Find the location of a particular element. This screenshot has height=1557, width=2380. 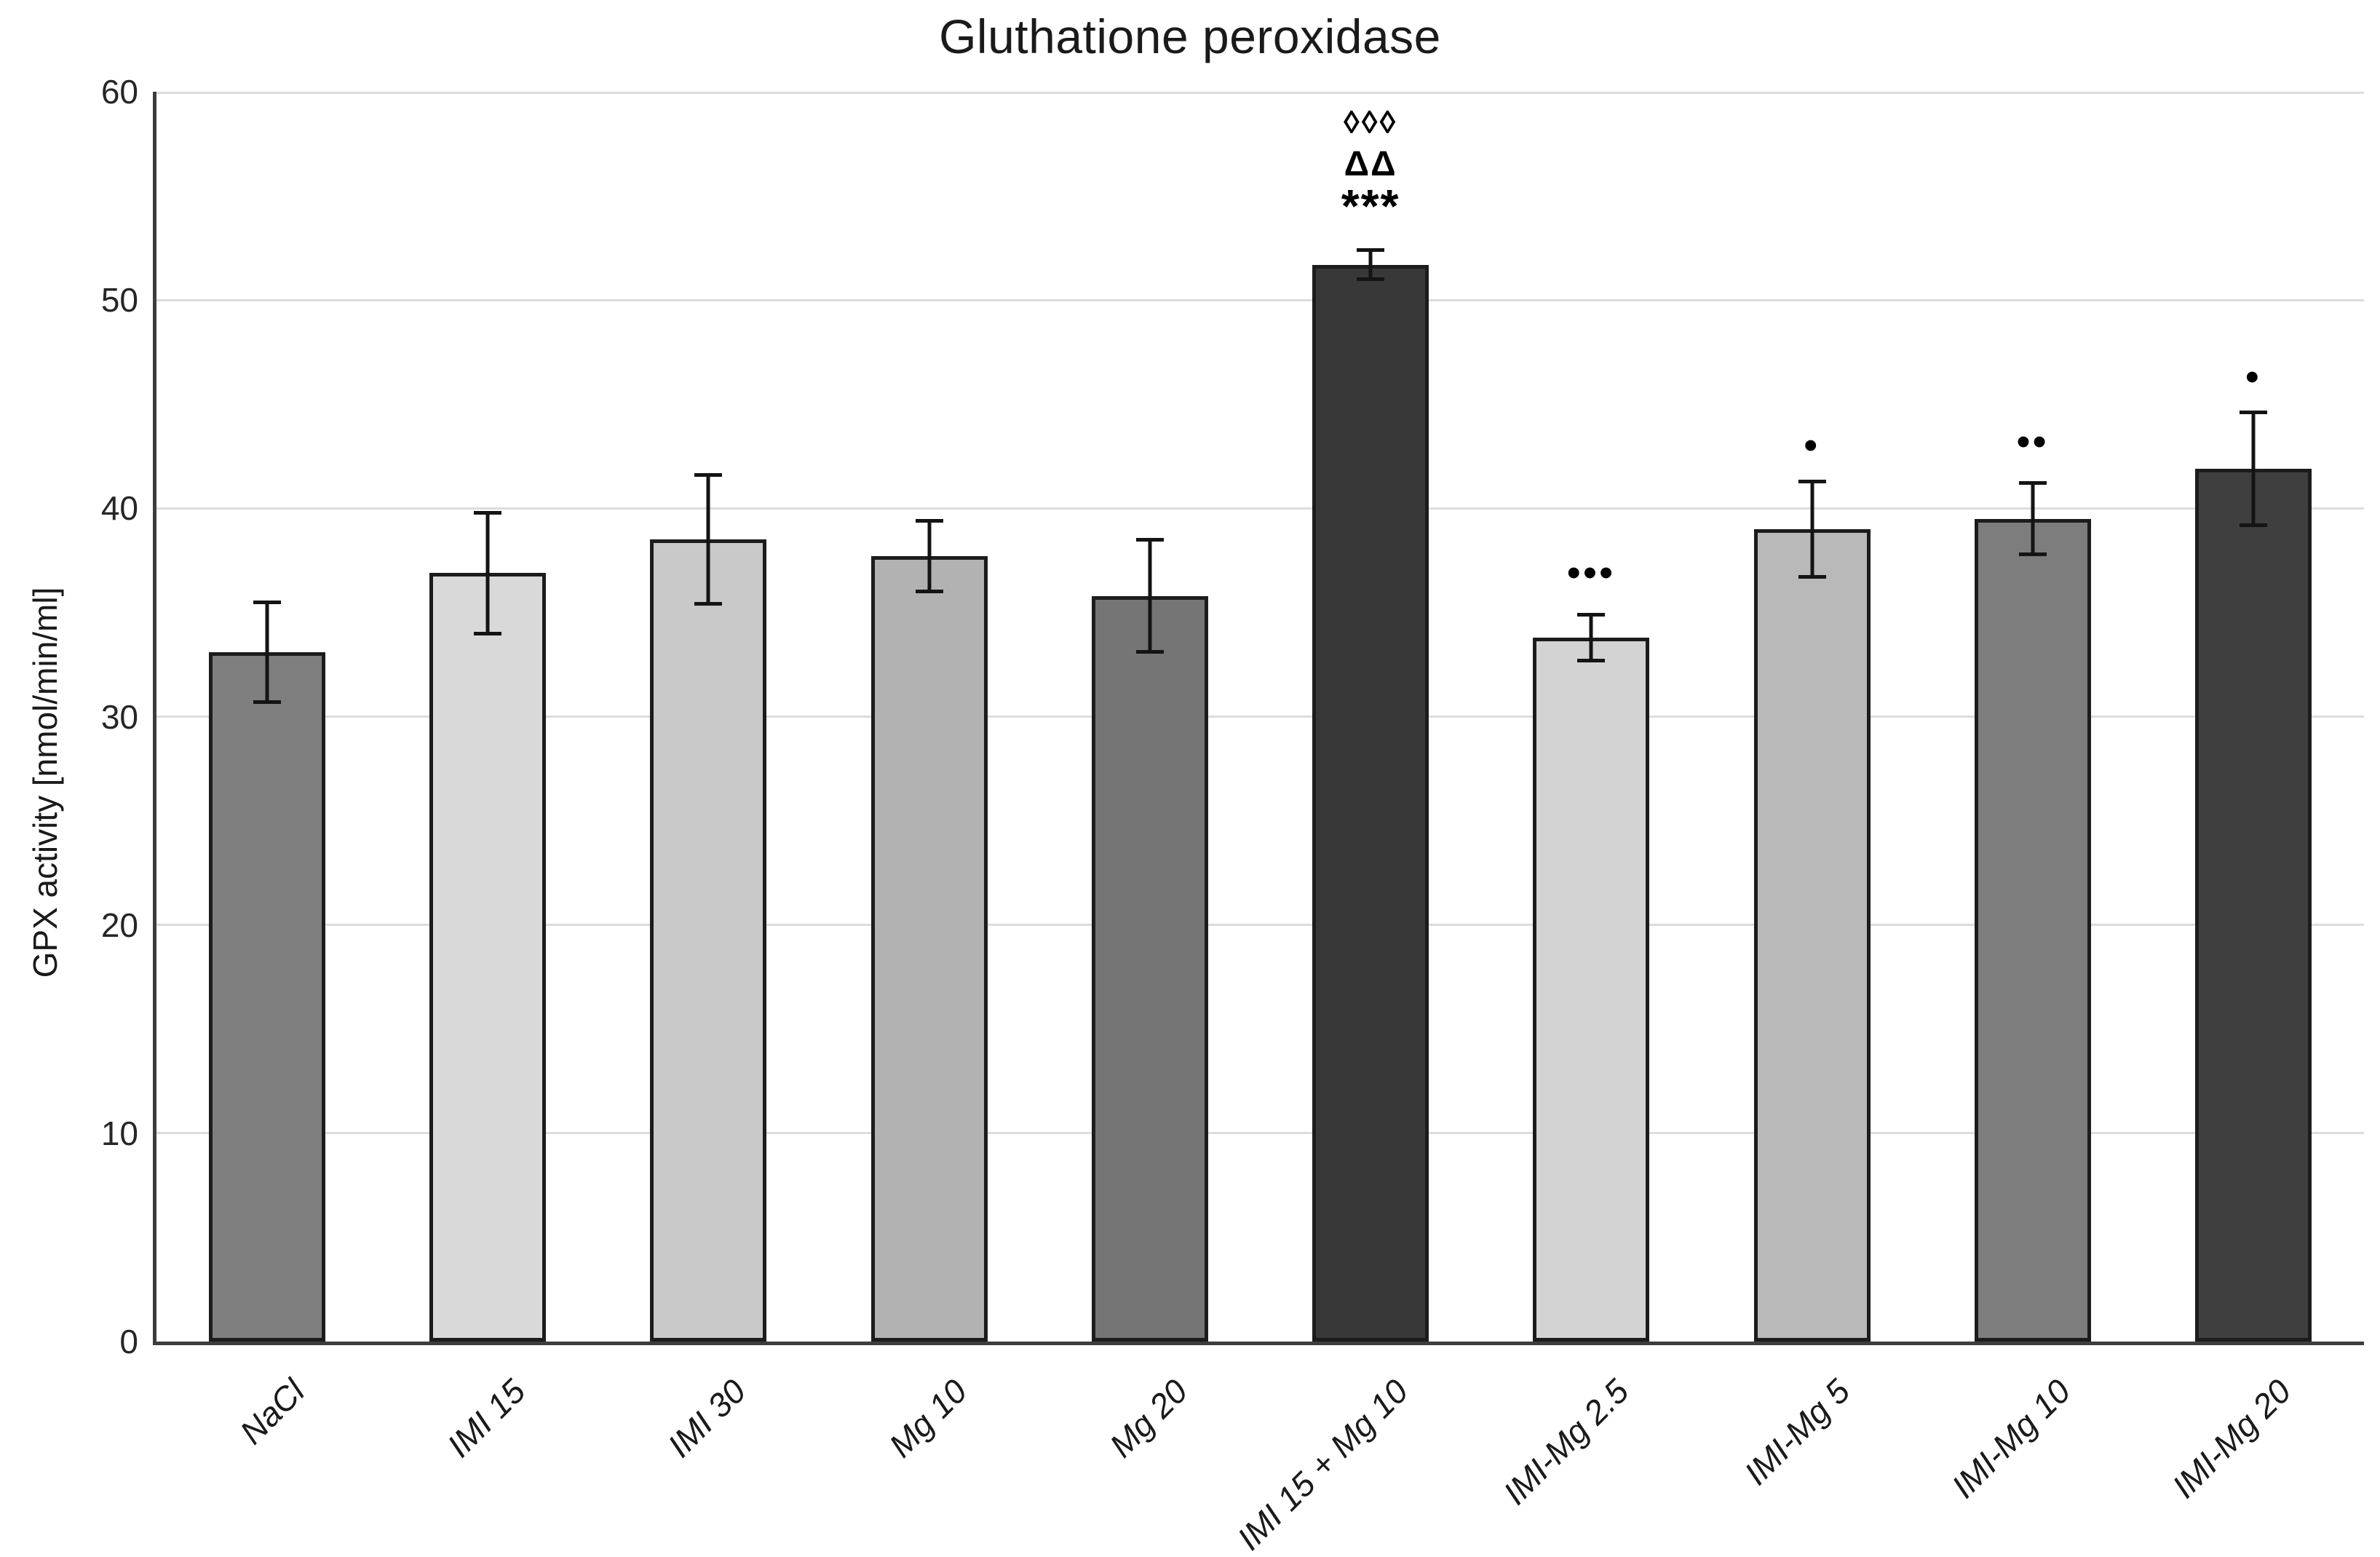

significance-annotation: ΔΔ is located at coordinates (1370, 164).